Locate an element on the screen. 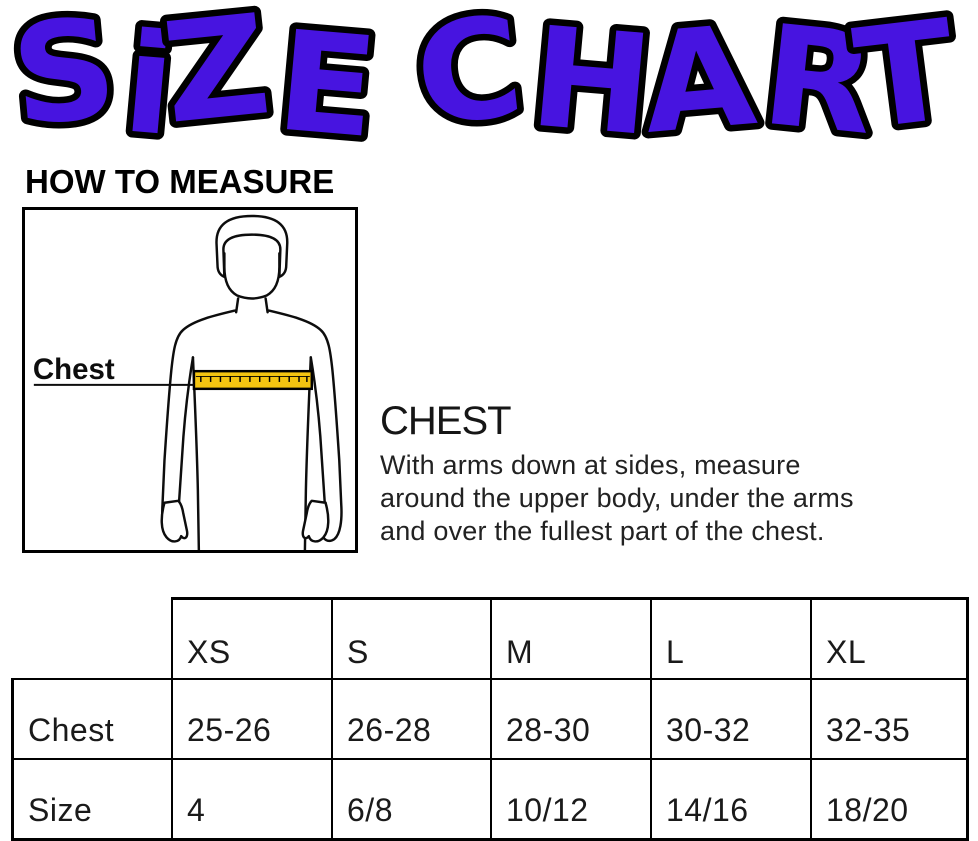 This screenshot has width=978, height=841. measure-diagram-box: Chest is located at coordinates (190, 380).